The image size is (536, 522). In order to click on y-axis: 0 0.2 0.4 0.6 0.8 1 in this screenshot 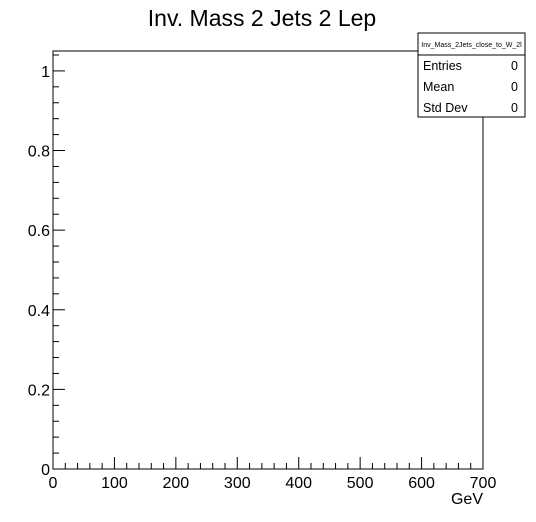, I will do `click(46, 266)`.